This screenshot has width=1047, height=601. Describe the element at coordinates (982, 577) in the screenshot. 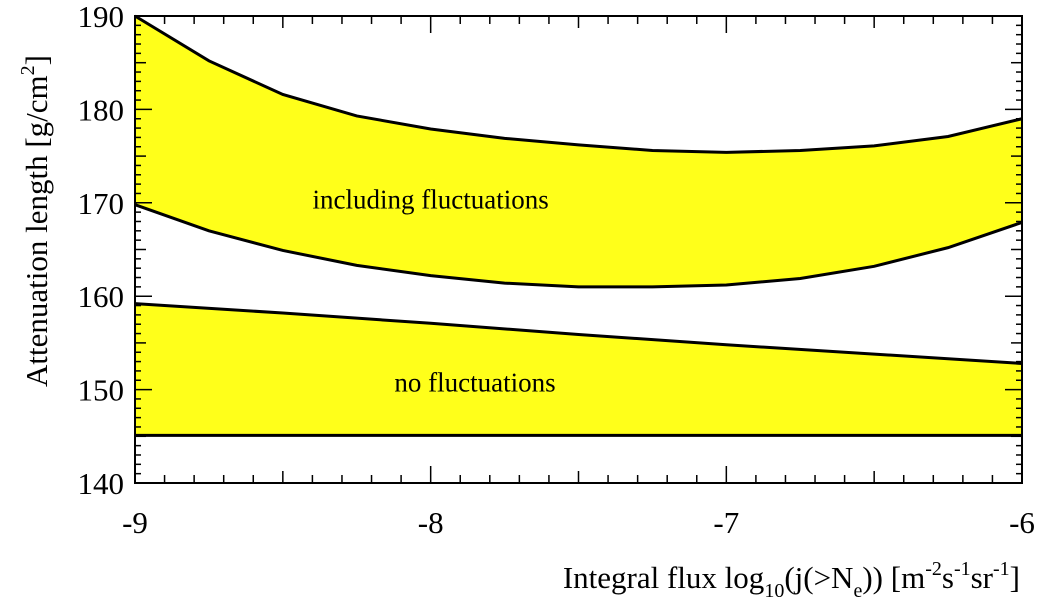

I see `x-axis-title-u2-base: sr` at that location.